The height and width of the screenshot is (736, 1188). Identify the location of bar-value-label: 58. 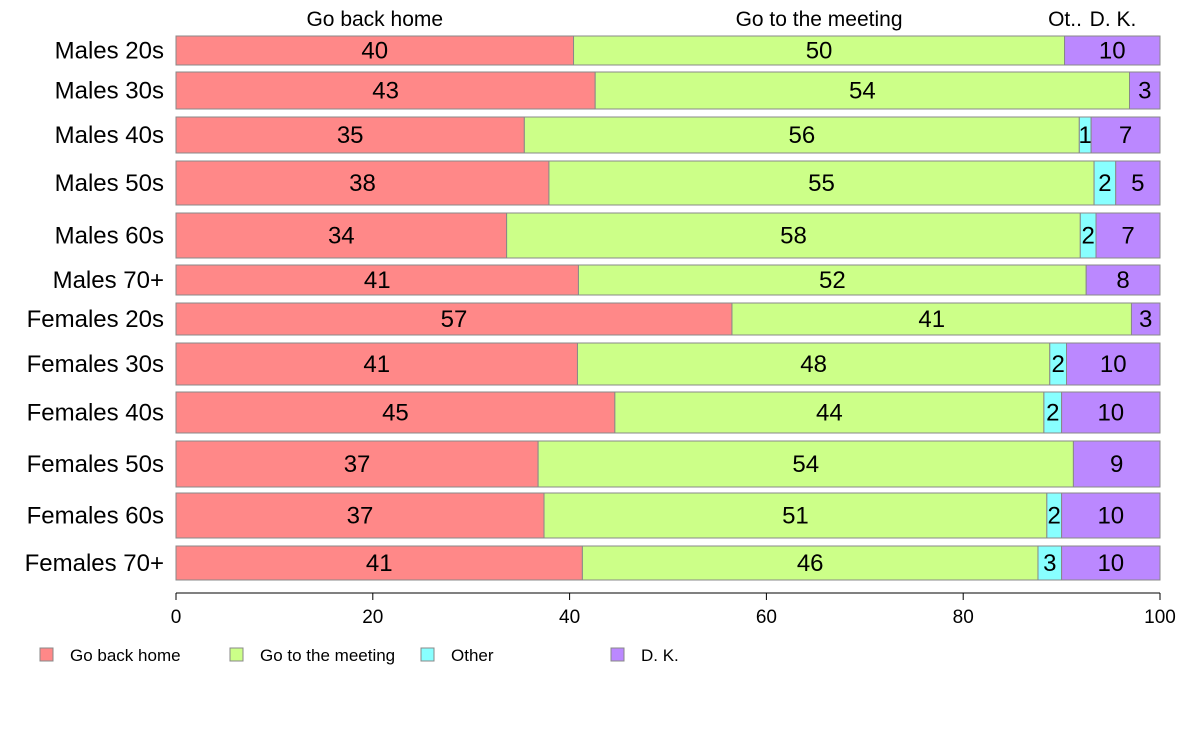
(793, 236).